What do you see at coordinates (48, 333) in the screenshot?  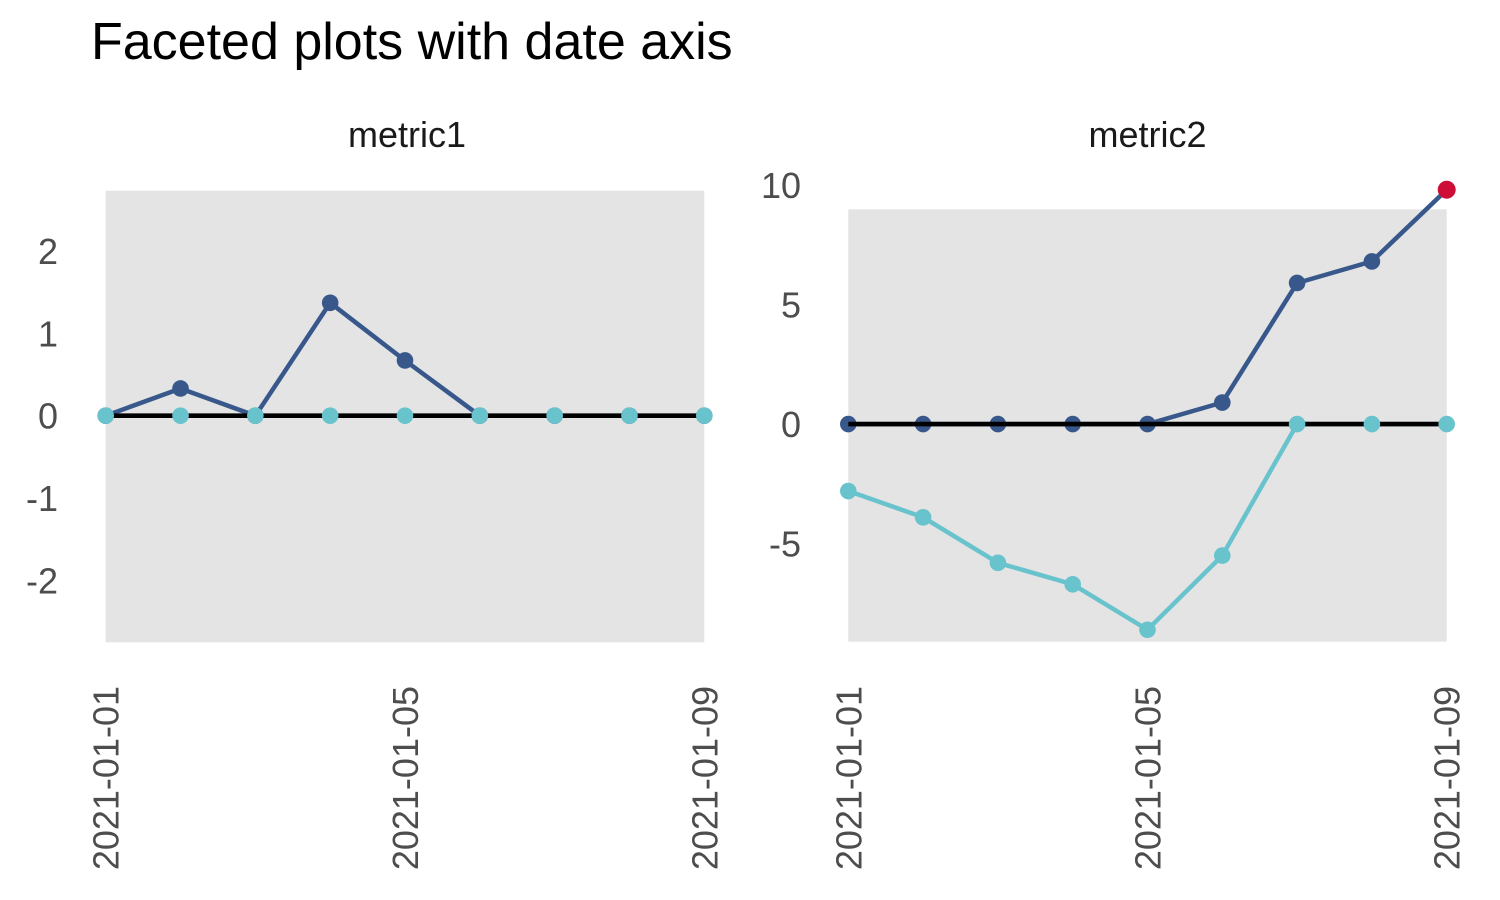 I see `y-tick-label: 1` at bounding box center [48, 333].